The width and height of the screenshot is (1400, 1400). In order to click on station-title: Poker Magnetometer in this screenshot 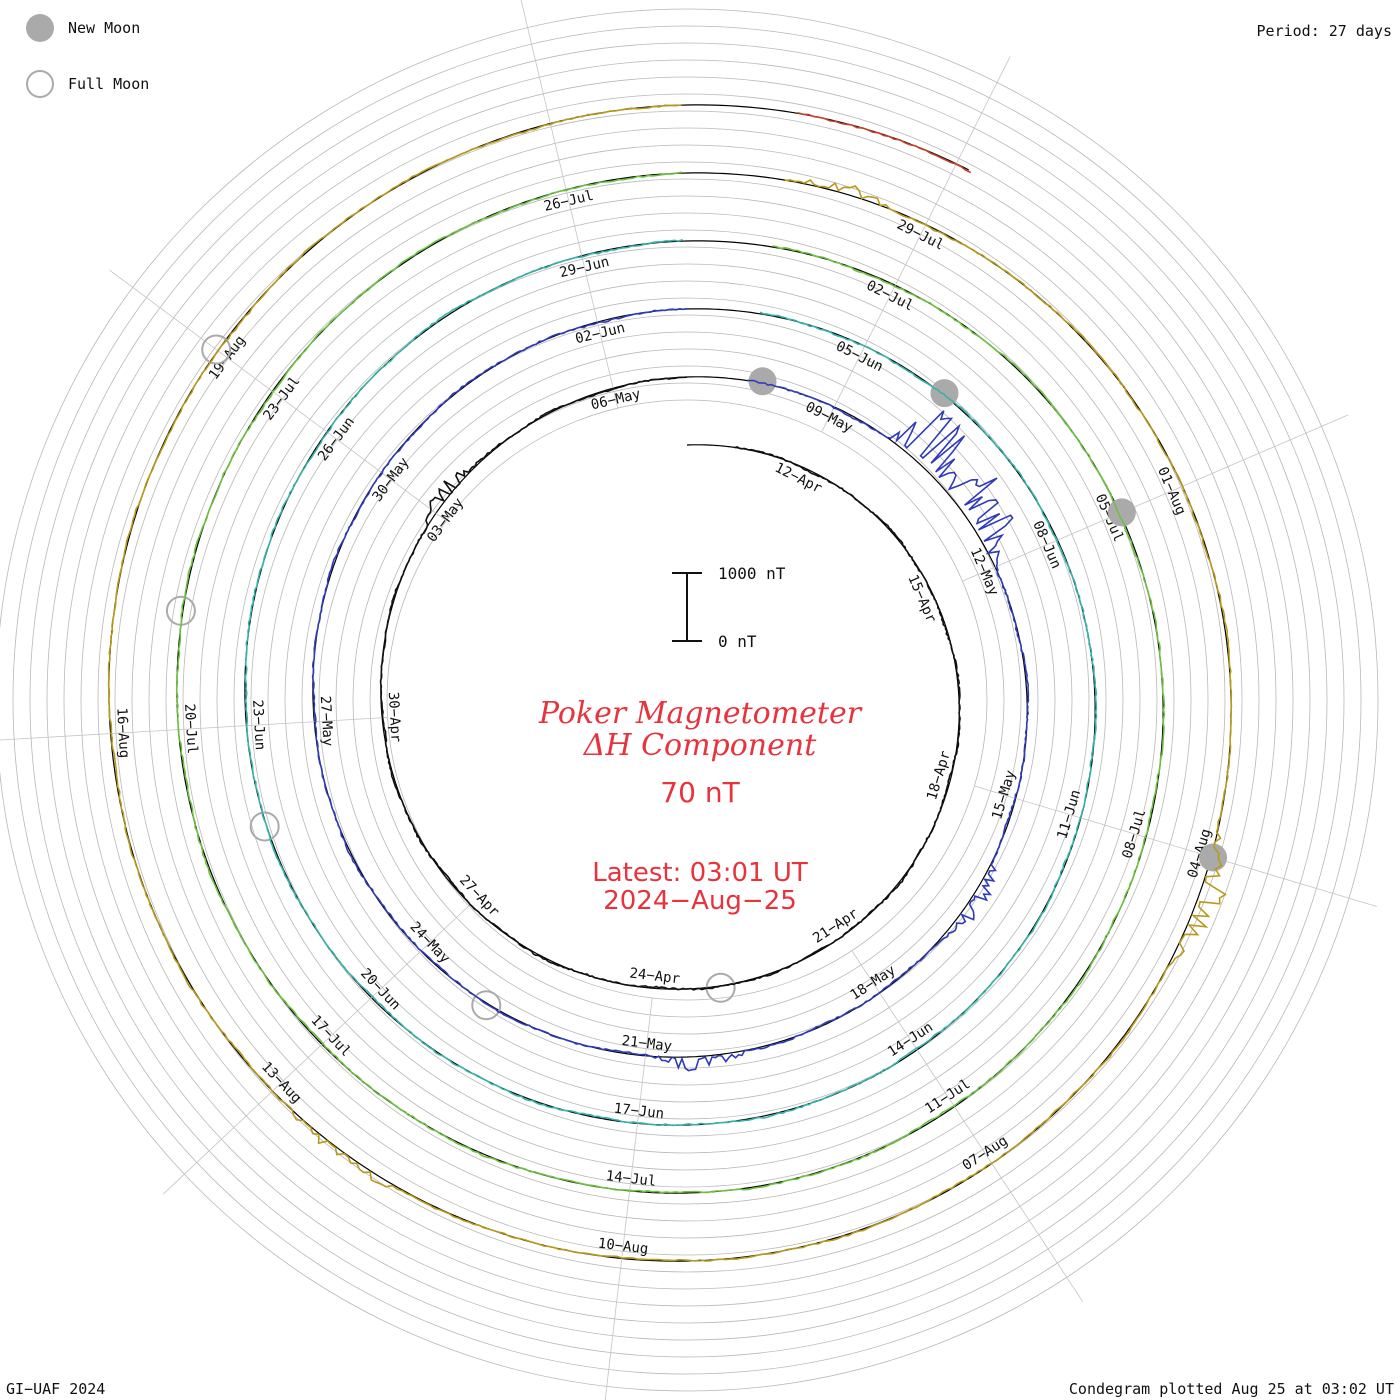, I will do `click(700, 713)`.